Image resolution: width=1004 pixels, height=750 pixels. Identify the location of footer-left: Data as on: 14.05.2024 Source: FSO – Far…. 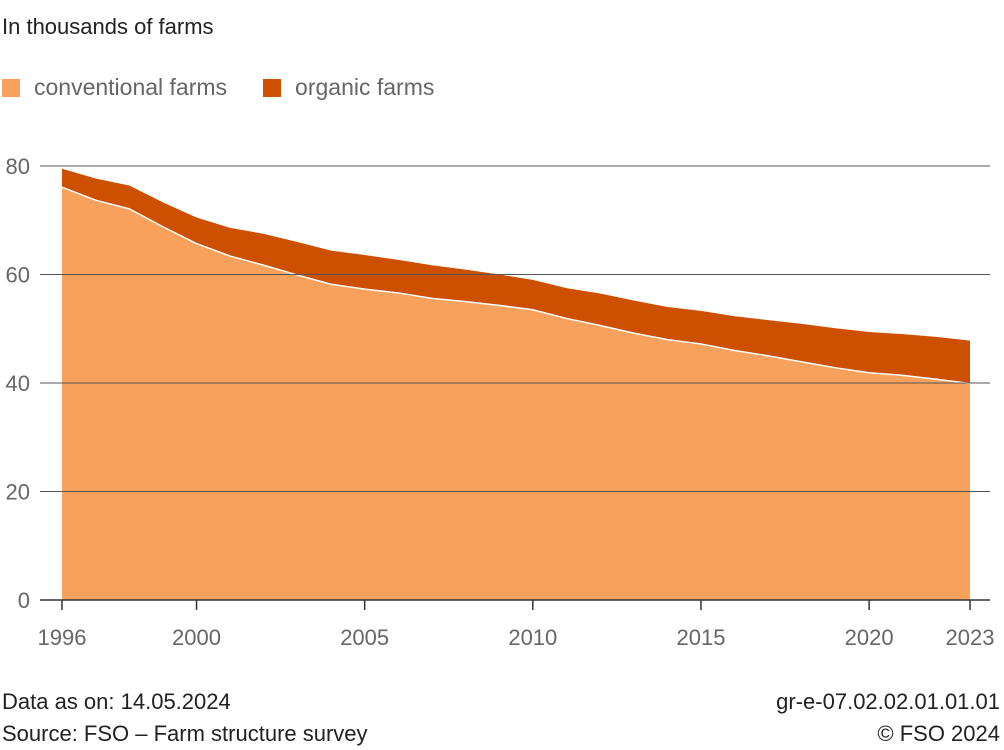
(185, 718).